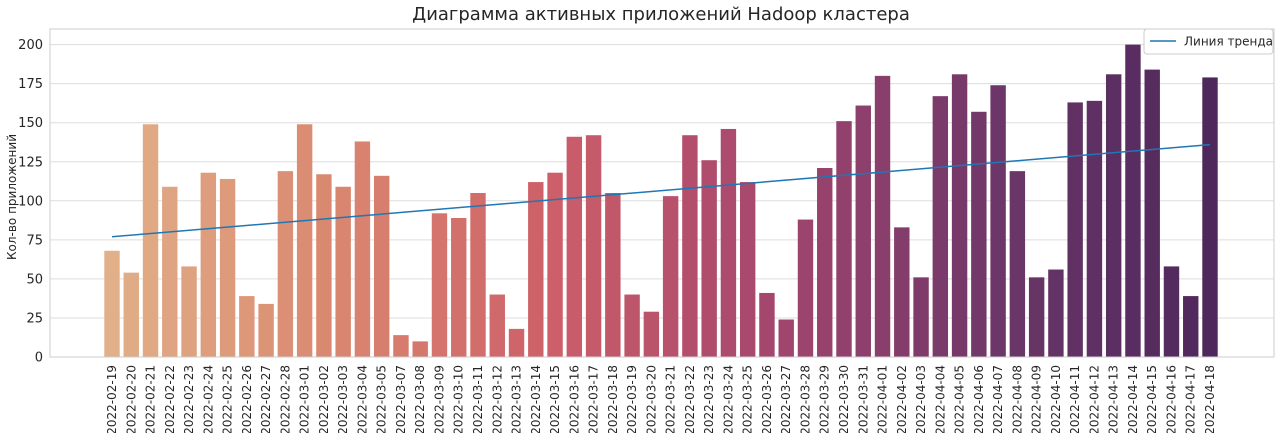  Describe the element at coordinates (1152, 399) in the screenshot. I see `x-tick-label: 2022-04-15` at that location.